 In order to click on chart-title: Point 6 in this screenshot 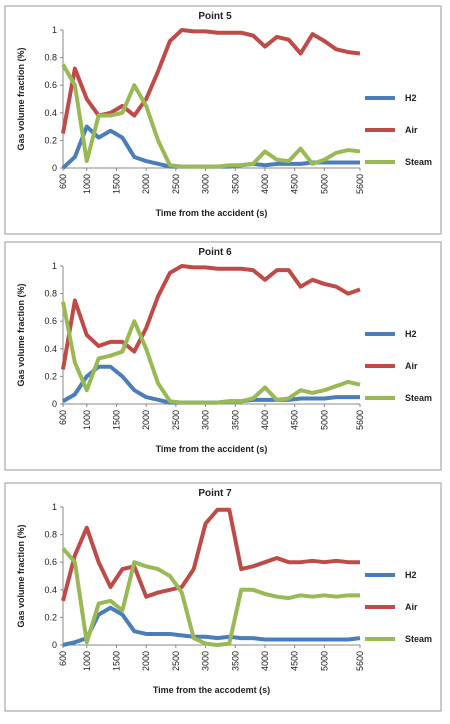, I will do `click(215, 252)`.